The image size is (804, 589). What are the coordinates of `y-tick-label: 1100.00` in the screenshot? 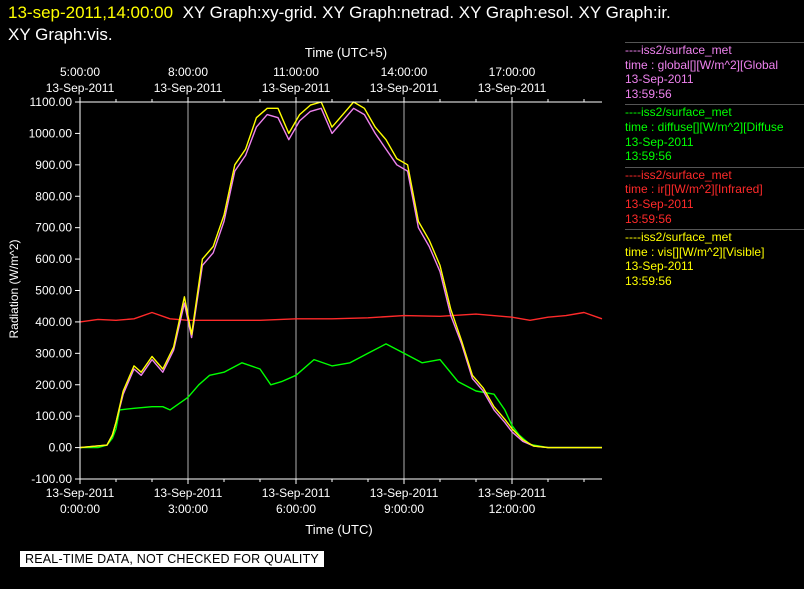 It's located at (51, 102).